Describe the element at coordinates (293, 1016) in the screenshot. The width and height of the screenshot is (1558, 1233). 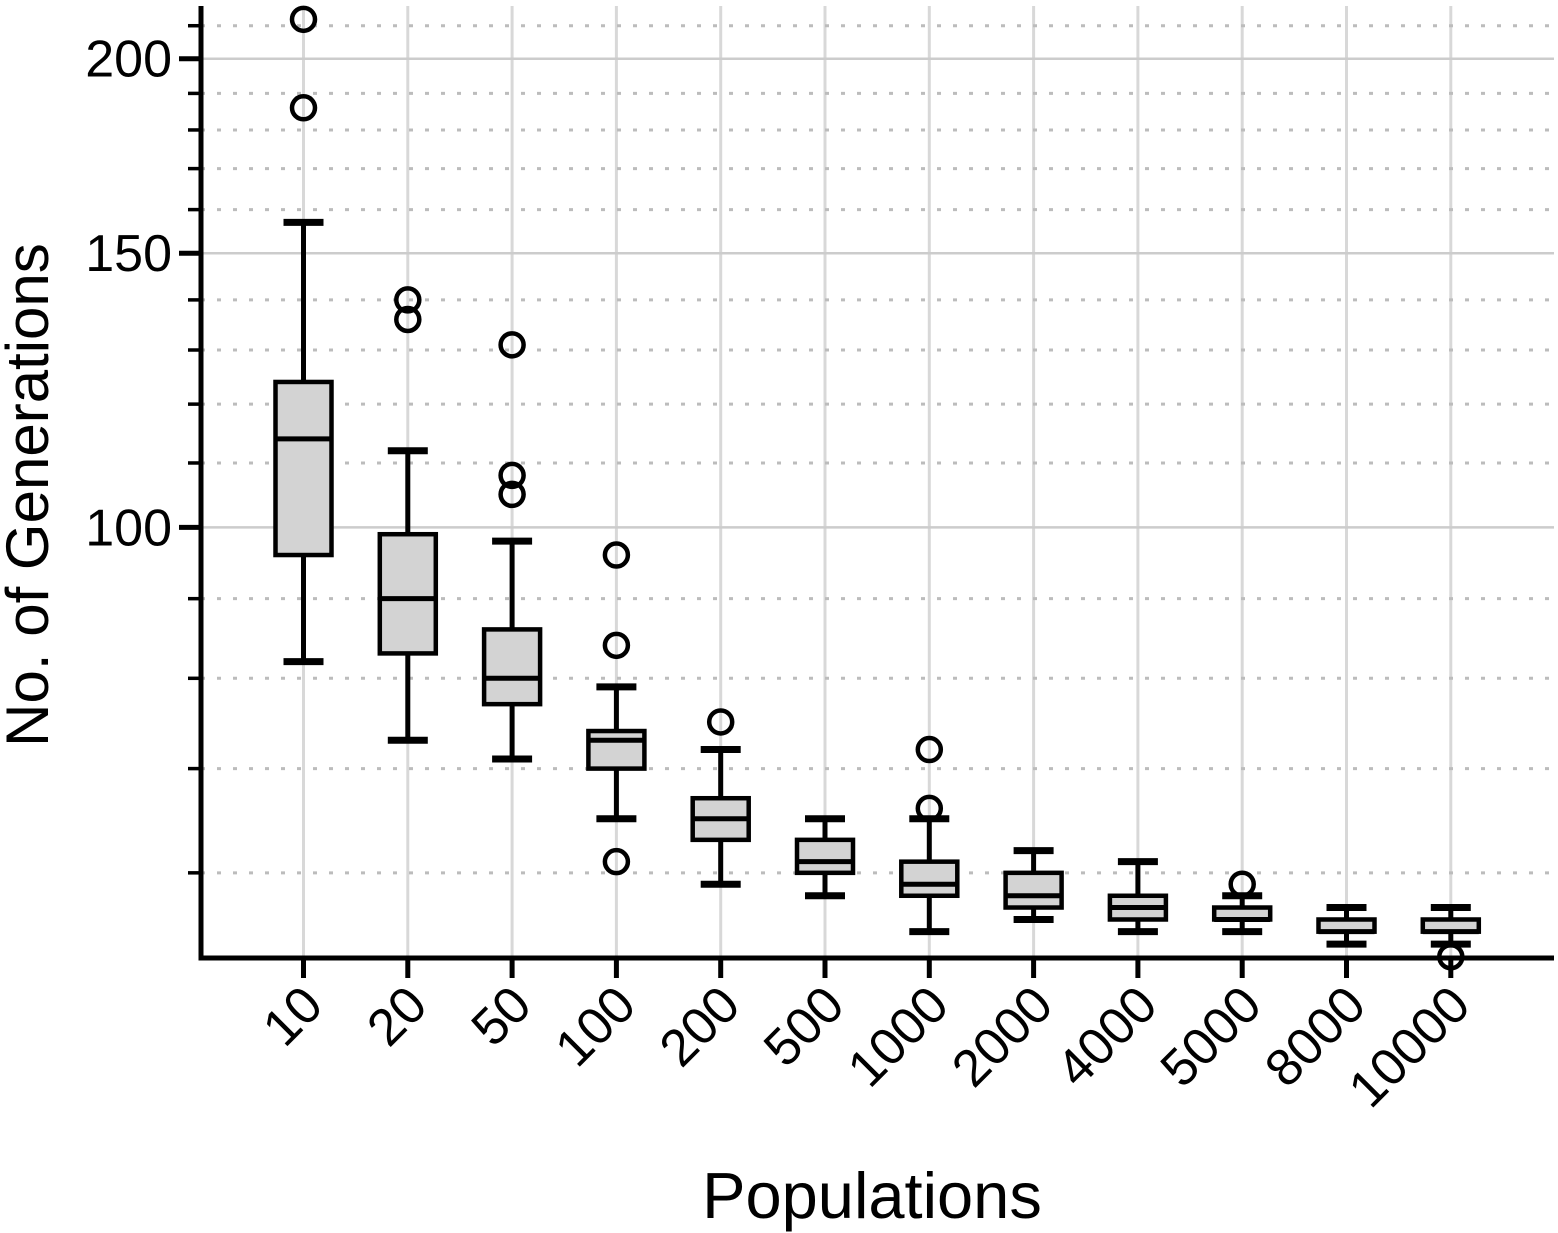
I see `x-tick-label-10: 10` at that location.